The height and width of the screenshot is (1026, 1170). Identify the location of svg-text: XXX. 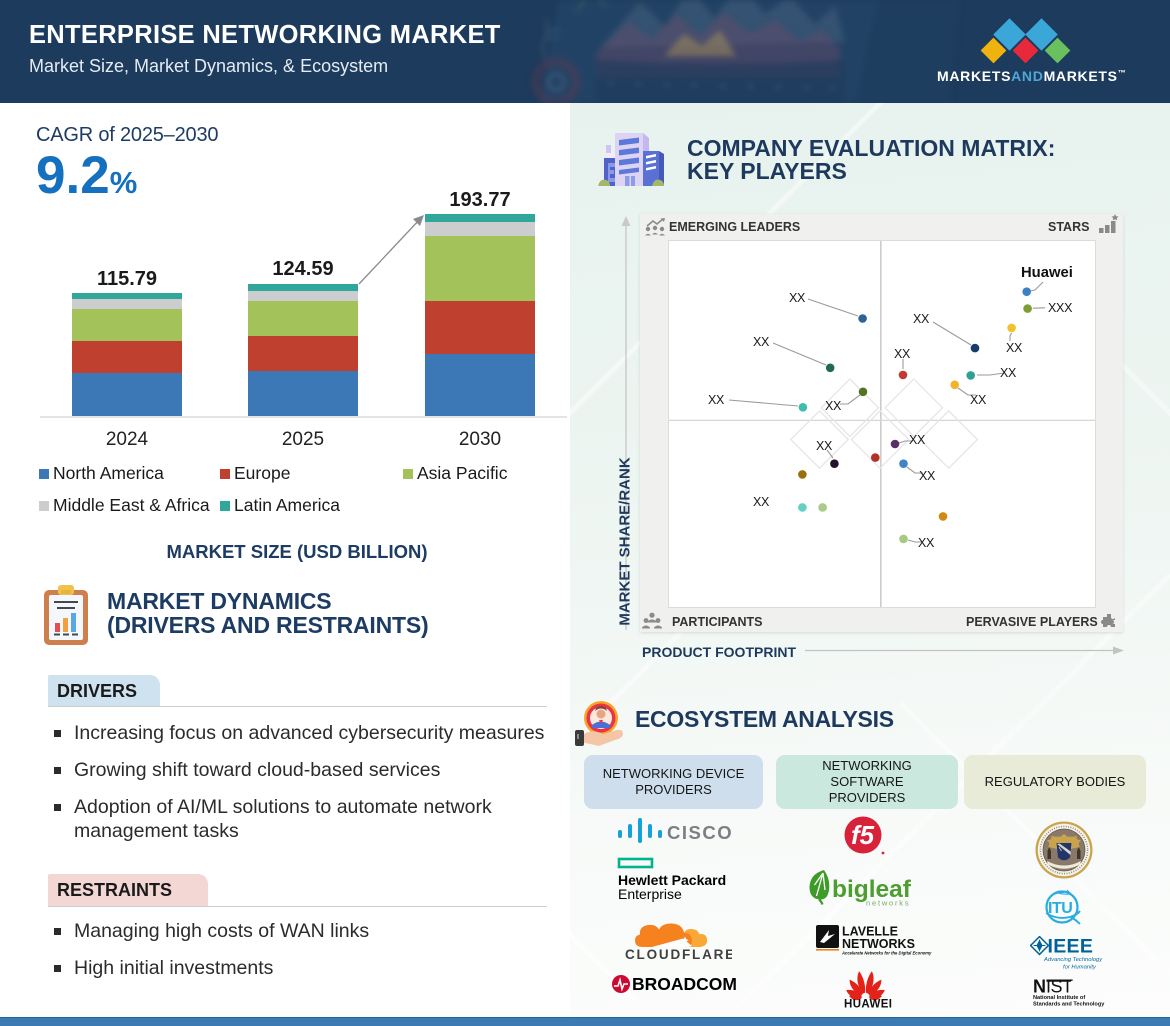
(1060, 308).